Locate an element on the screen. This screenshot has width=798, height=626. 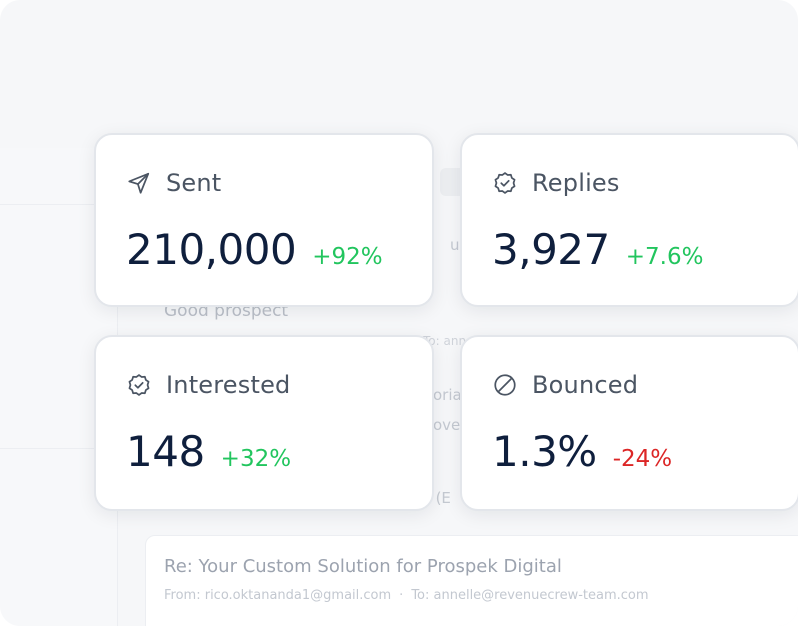
stat-value: 3,927 is located at coordinates (551, 249).